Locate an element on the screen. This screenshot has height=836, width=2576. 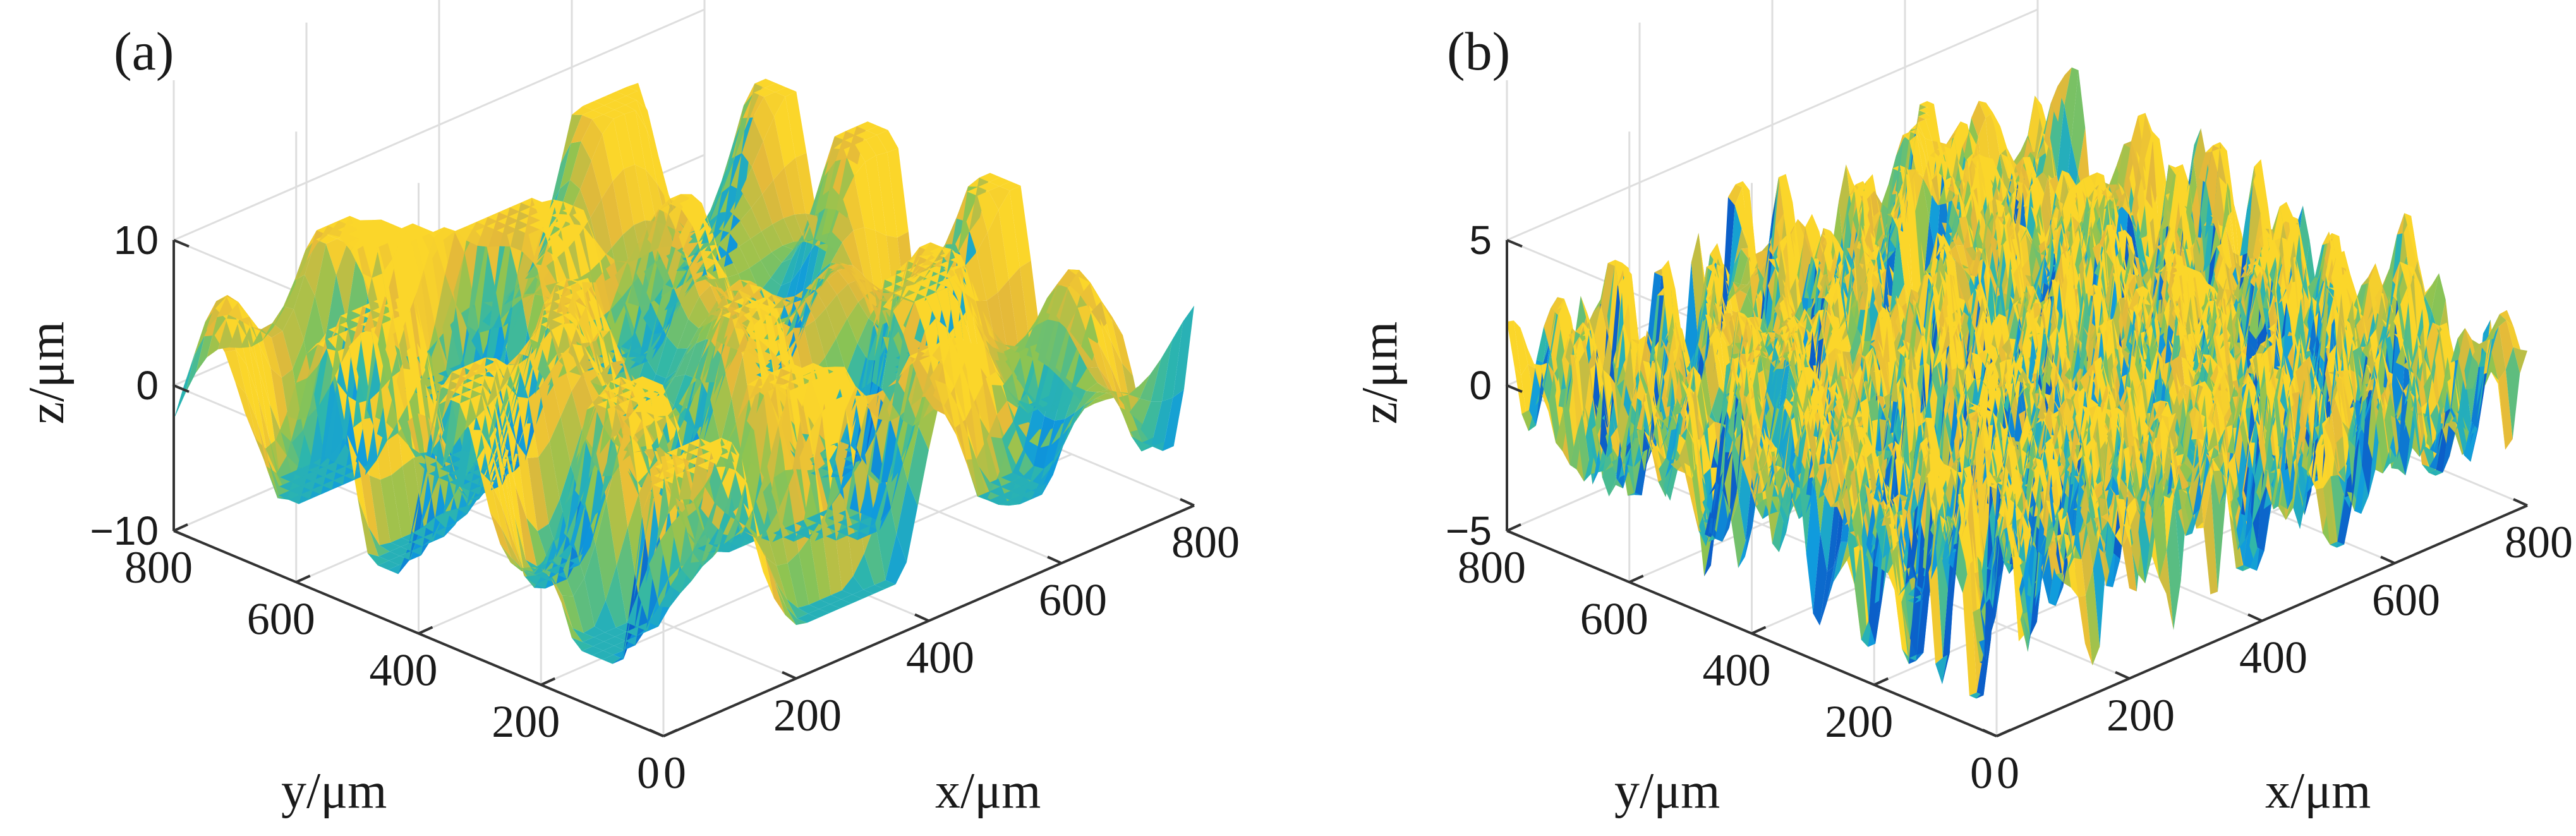
z-tick-label: −10 is located at coordinates (124, 531).